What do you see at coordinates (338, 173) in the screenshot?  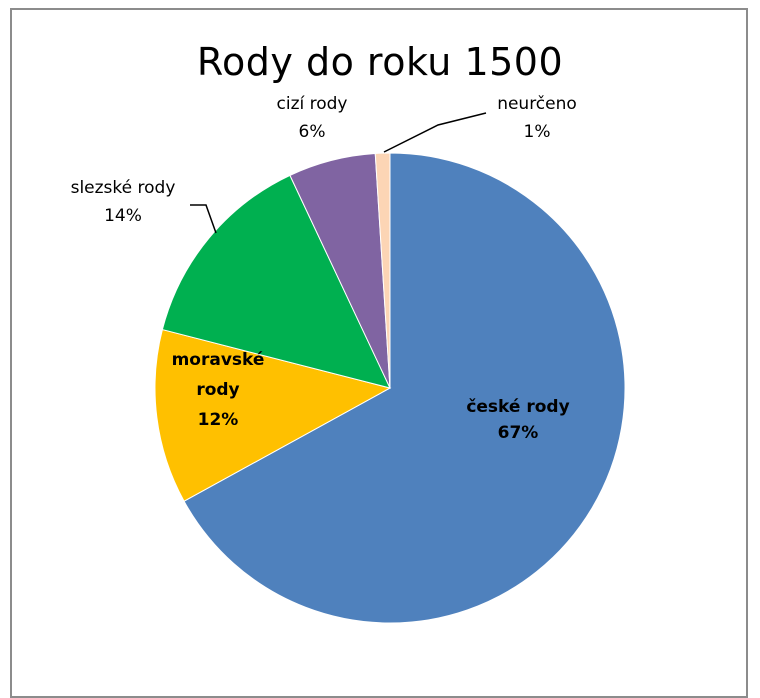 I see `leader-lines` at bounding box center [338, 173].